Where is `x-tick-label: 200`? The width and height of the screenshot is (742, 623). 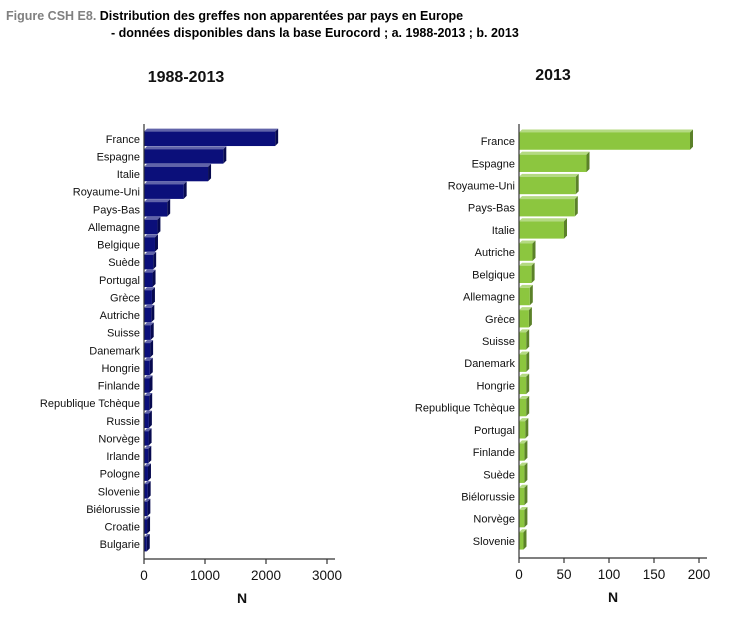
x-tick-label: 200 is located at coordinates (699, 574).